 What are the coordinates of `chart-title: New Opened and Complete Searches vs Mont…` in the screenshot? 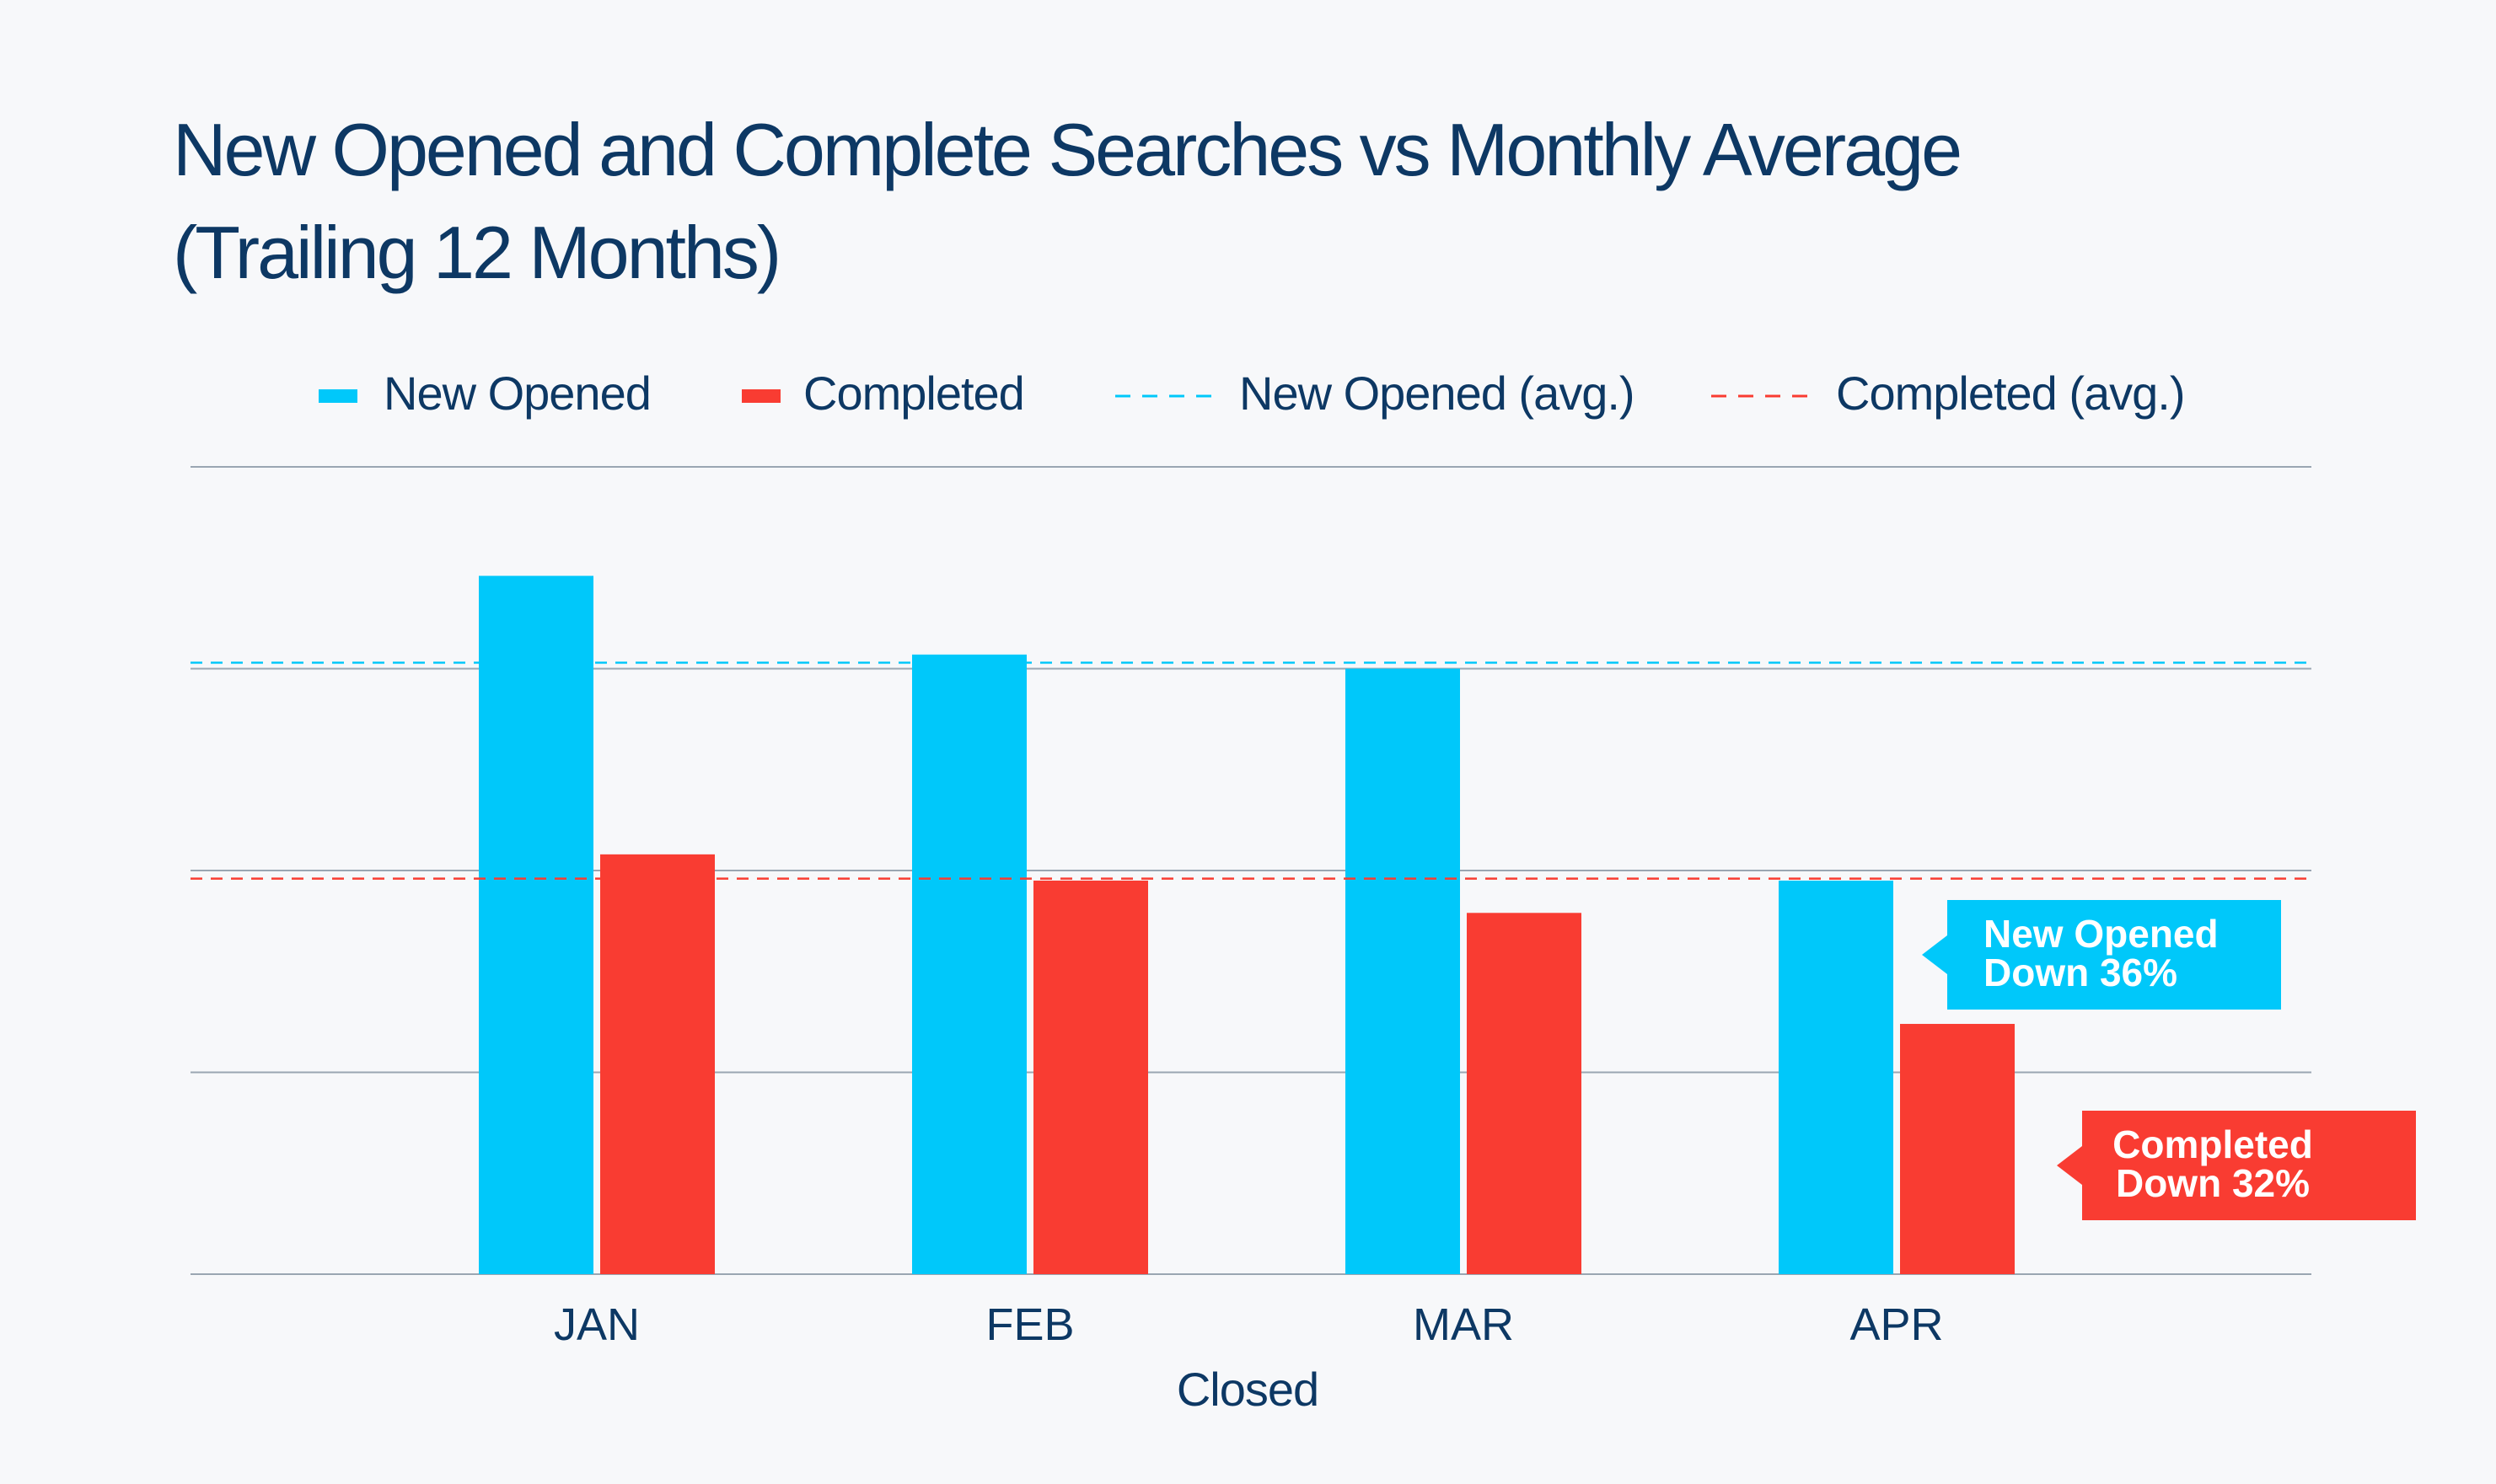 It's located at (1066, 149).